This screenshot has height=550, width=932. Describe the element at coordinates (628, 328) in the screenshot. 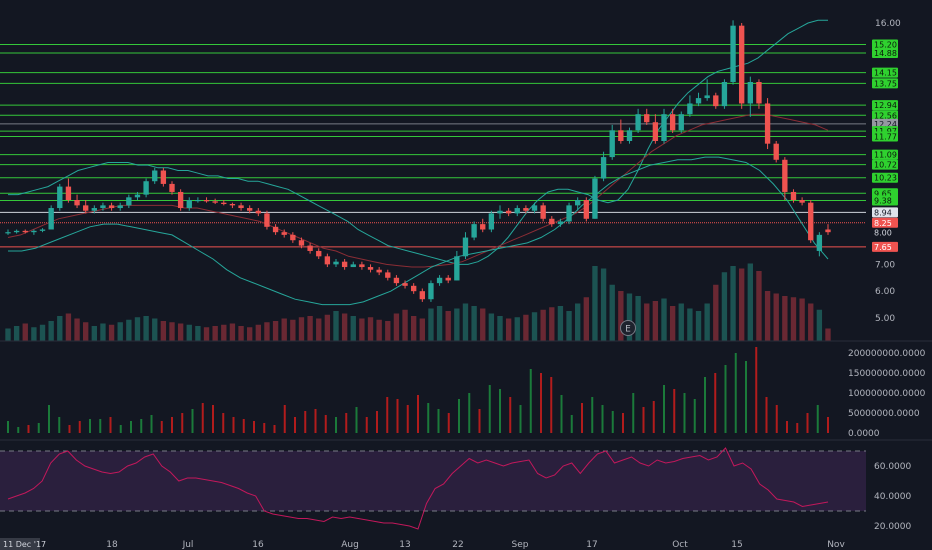

I see `earnings-marker: E` at that location.